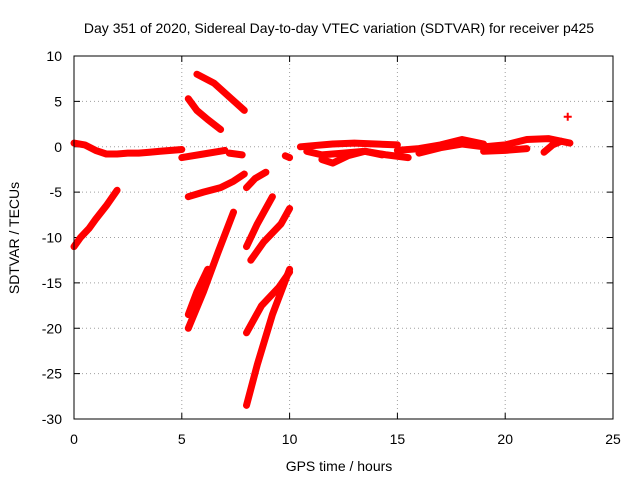 The image size is (640, 480). What do you see at coordinates (505, 439) in the screenshot?
I see `x-tick-label: 20` at bounding box center [505, 439].